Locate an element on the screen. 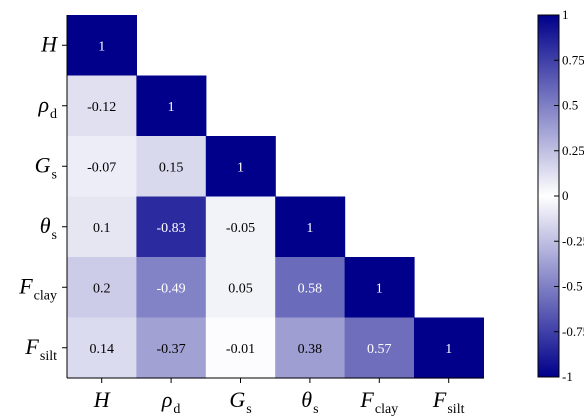 This screenshot has width=584, height=416. x-axis-label: Fsilt is located at coordinates (448, 401).